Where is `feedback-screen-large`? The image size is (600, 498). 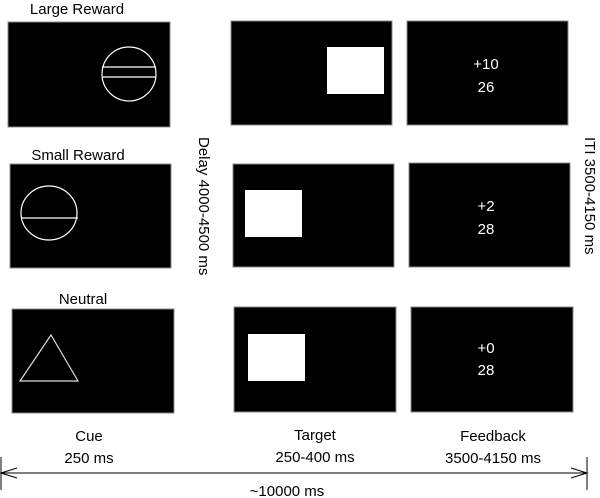 feedback-screen-large is located at coordinates (487, 73).